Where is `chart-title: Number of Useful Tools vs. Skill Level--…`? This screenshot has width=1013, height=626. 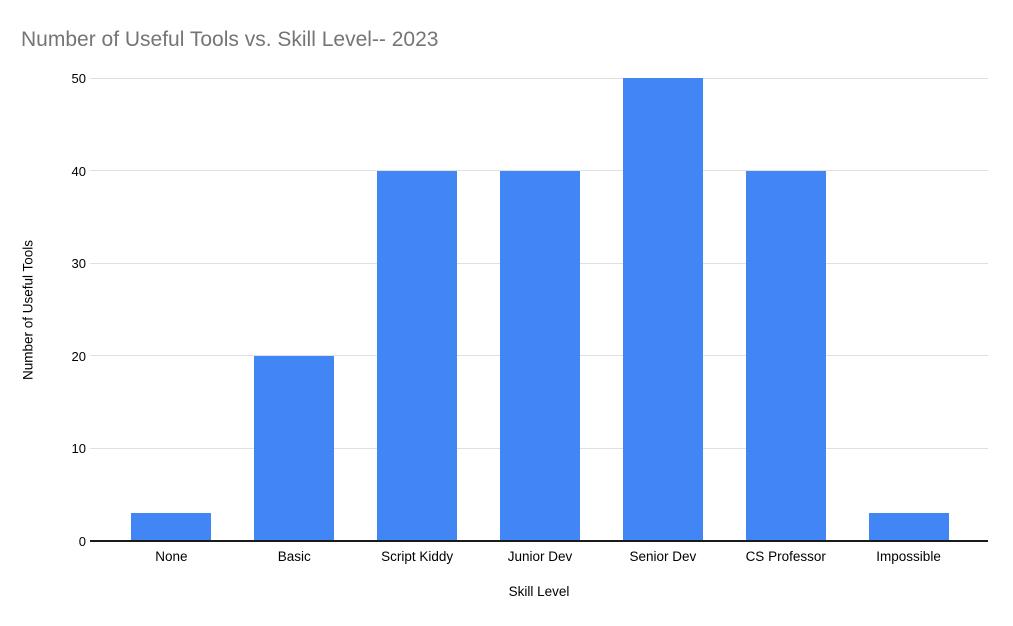 chart-title: Number of Useful Tools vs. Skill Level--… is located at coordinates (230, 39).